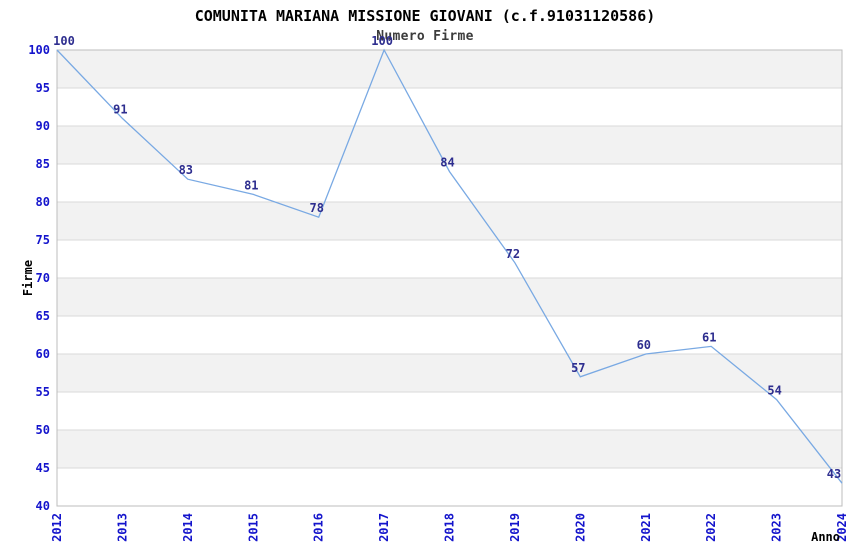 Image resolution: width=850 pixels, height=550 pixels. What do you see at coordinates (447, 163) in the screenshot?
I see `value-label: 84` at bounding box center [447, 163].